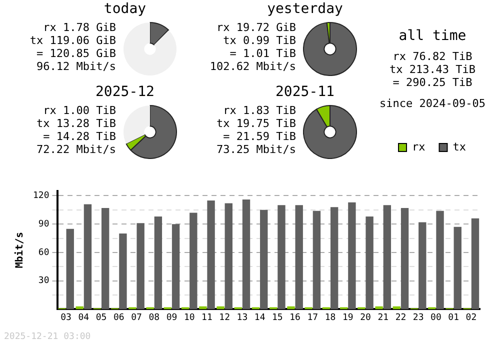  Describe the element at coordinates (418, 317) in the screenshot. I see `x-tick-label: 23` at that location.